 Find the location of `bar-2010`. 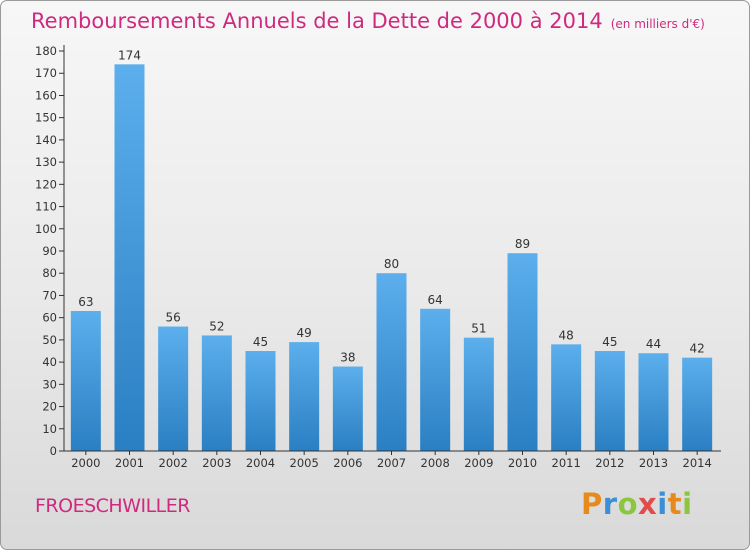

bar-2010 is located at coordinates (522, 352).